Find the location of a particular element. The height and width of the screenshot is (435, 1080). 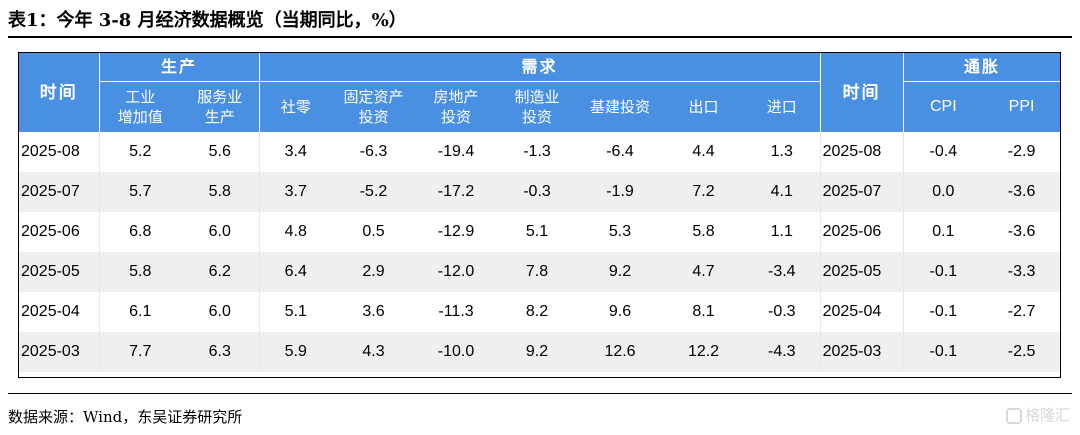

value-cell: 2.9 is located at coordinates (374, 272).